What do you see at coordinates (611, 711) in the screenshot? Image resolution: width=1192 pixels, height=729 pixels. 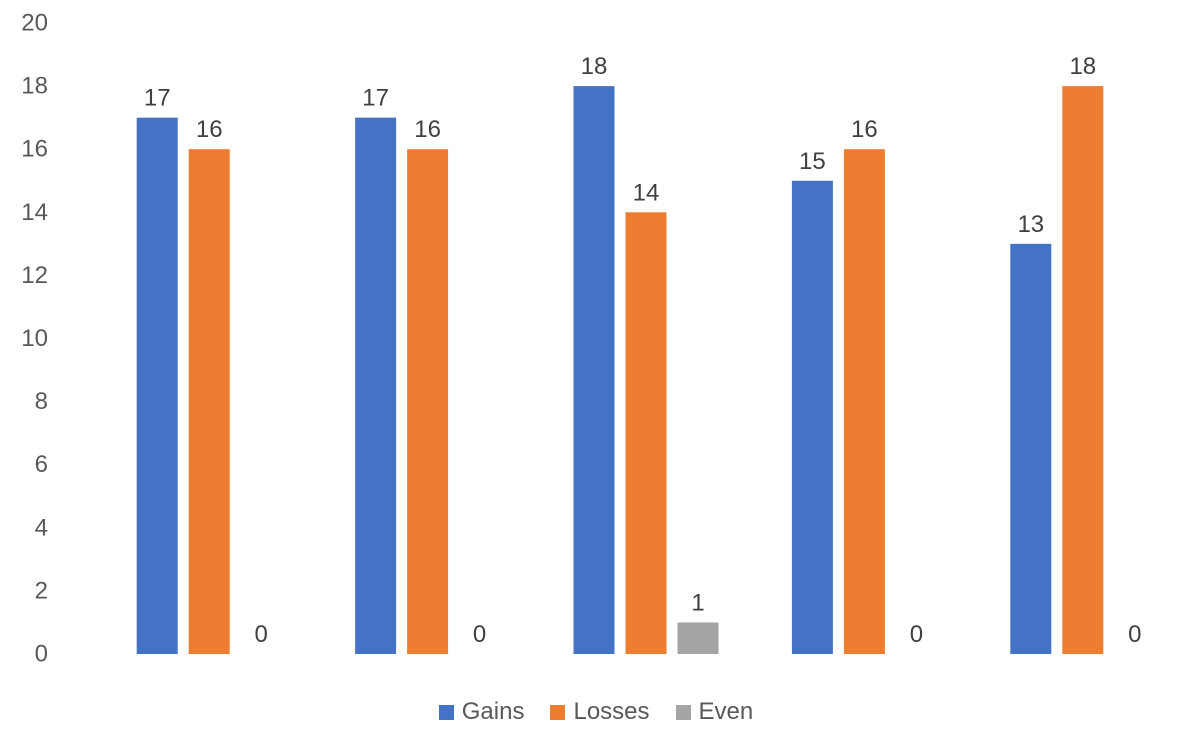 I see `legend-label: Losses` at bounding box center [611, 711].